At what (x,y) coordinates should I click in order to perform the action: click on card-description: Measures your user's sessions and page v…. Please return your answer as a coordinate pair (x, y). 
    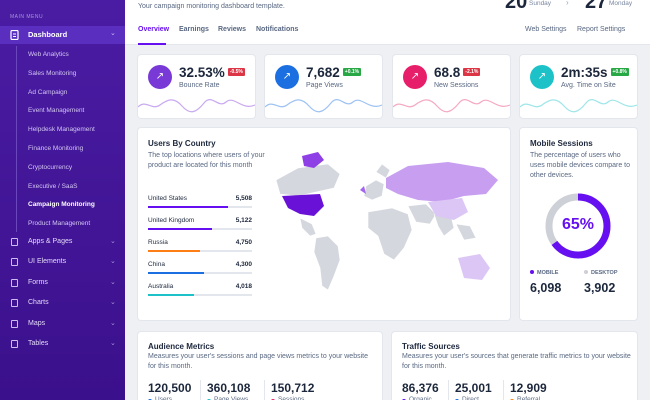
    Looking at the image, I should click on (258, 361).